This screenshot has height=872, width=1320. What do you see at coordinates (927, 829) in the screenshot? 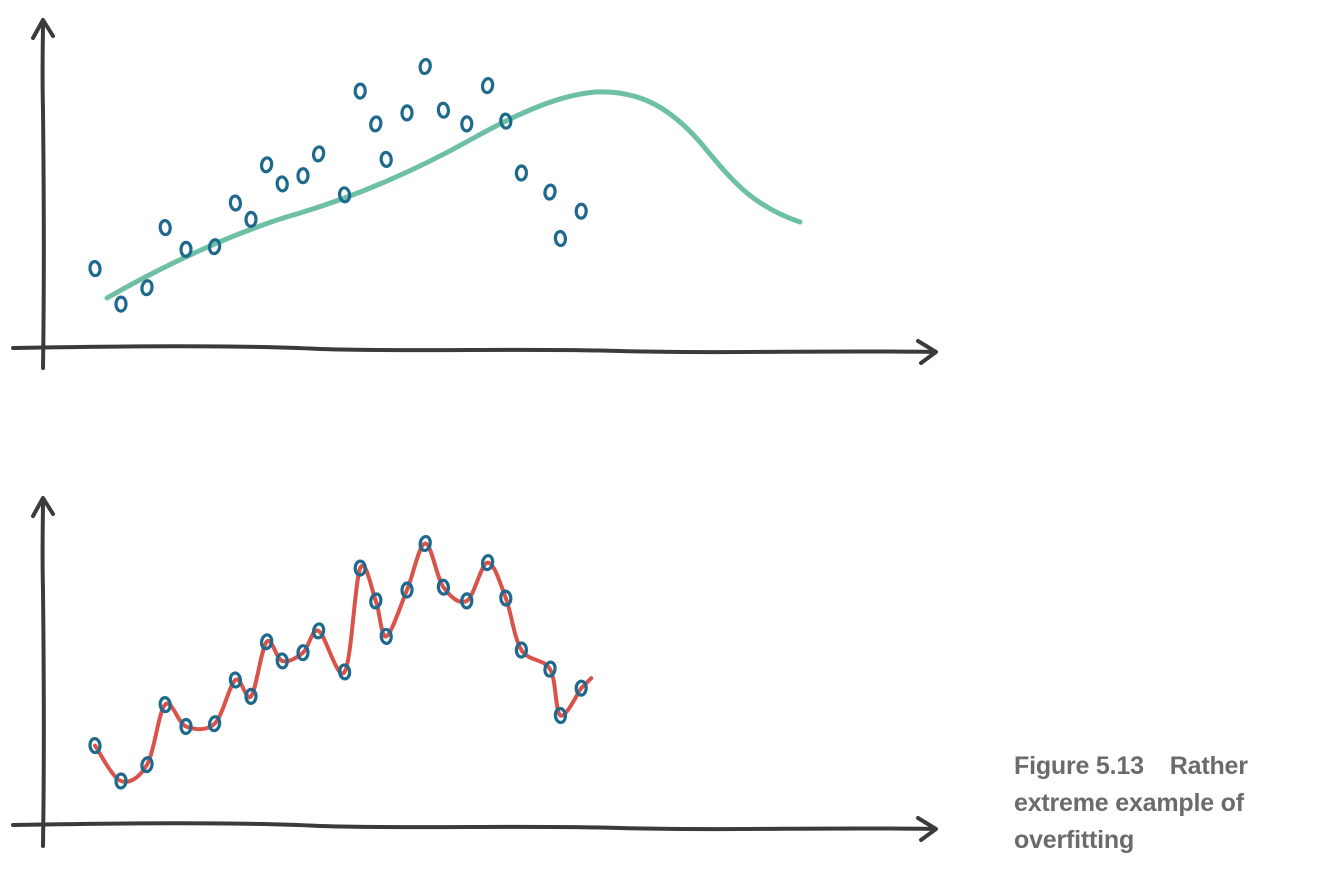
I see `bottom-x-arrowhead` at bounding box center [927, 829].